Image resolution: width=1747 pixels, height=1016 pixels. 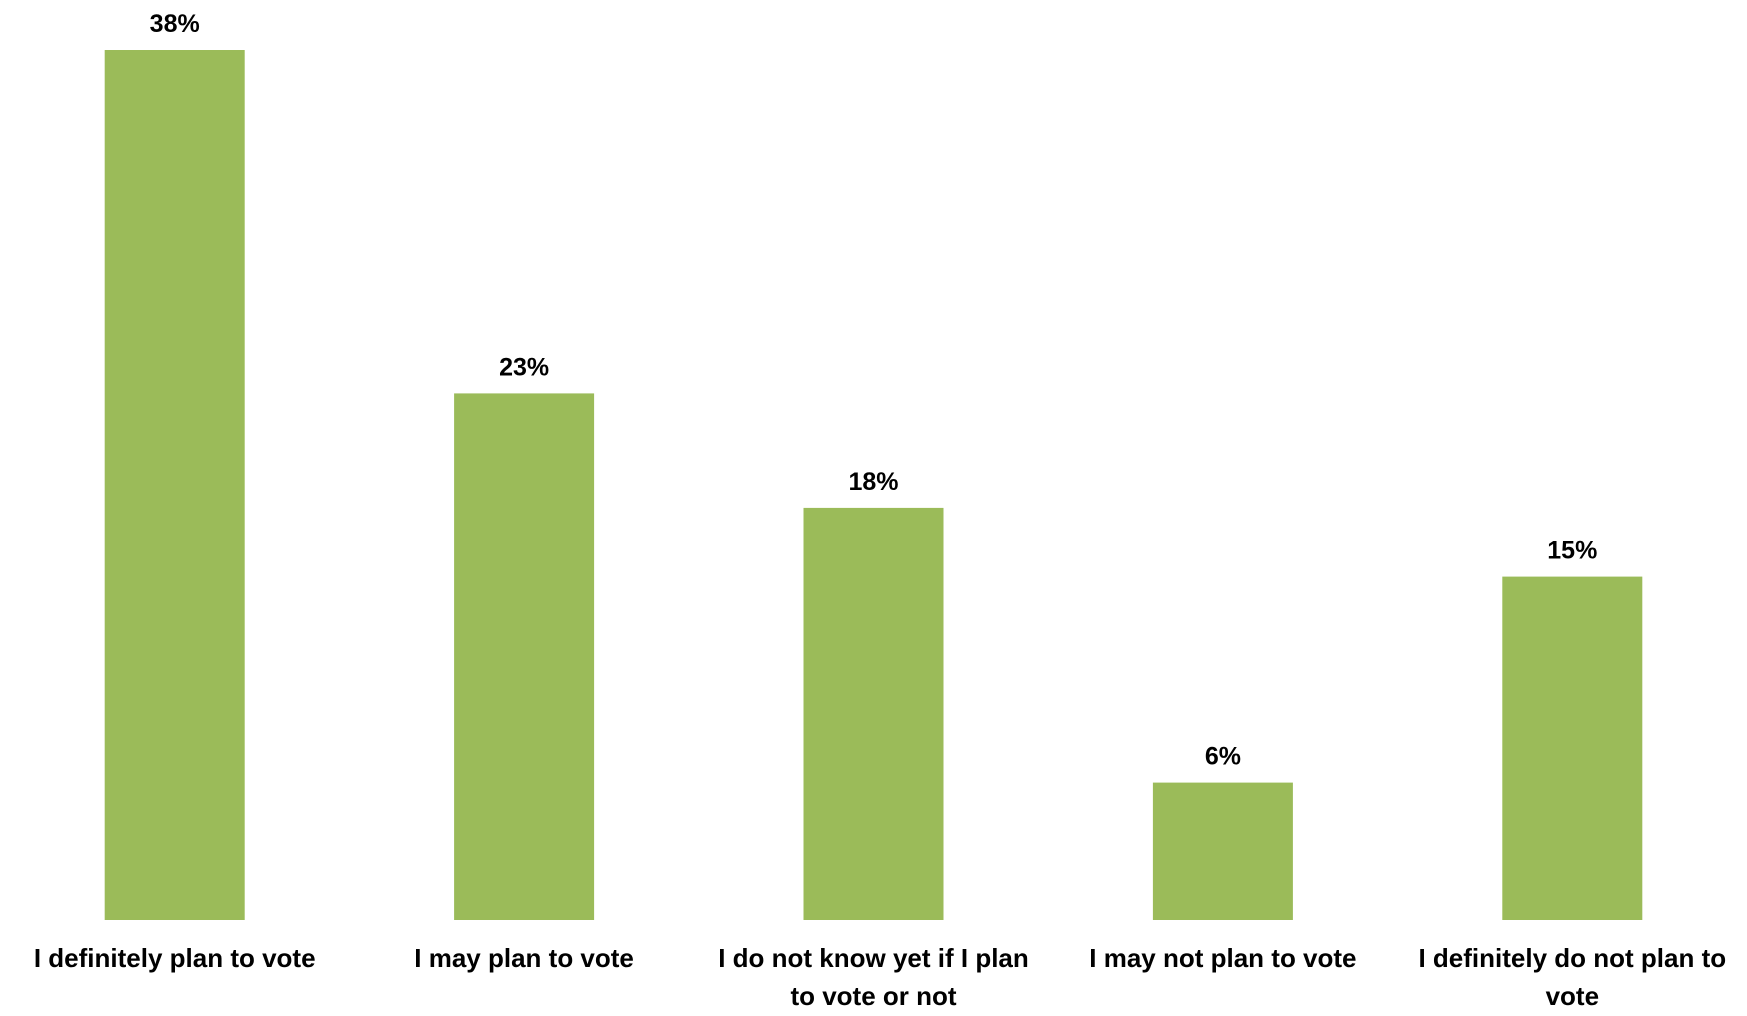 I want to click on category-label-1: I definitely plan to vote, so click(x=175, y=958).